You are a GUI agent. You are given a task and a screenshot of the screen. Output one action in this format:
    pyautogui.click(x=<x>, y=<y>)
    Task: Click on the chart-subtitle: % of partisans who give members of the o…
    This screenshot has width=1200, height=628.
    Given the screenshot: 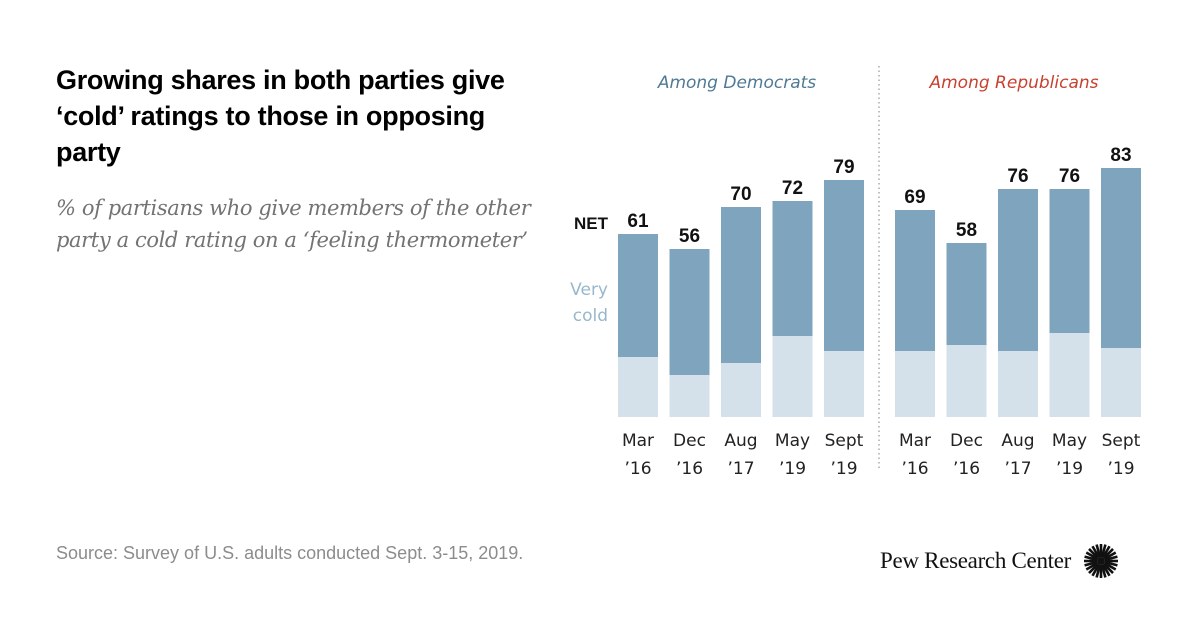 What is the action you would take?
    pyautogui.click(x=293, y=224)
    